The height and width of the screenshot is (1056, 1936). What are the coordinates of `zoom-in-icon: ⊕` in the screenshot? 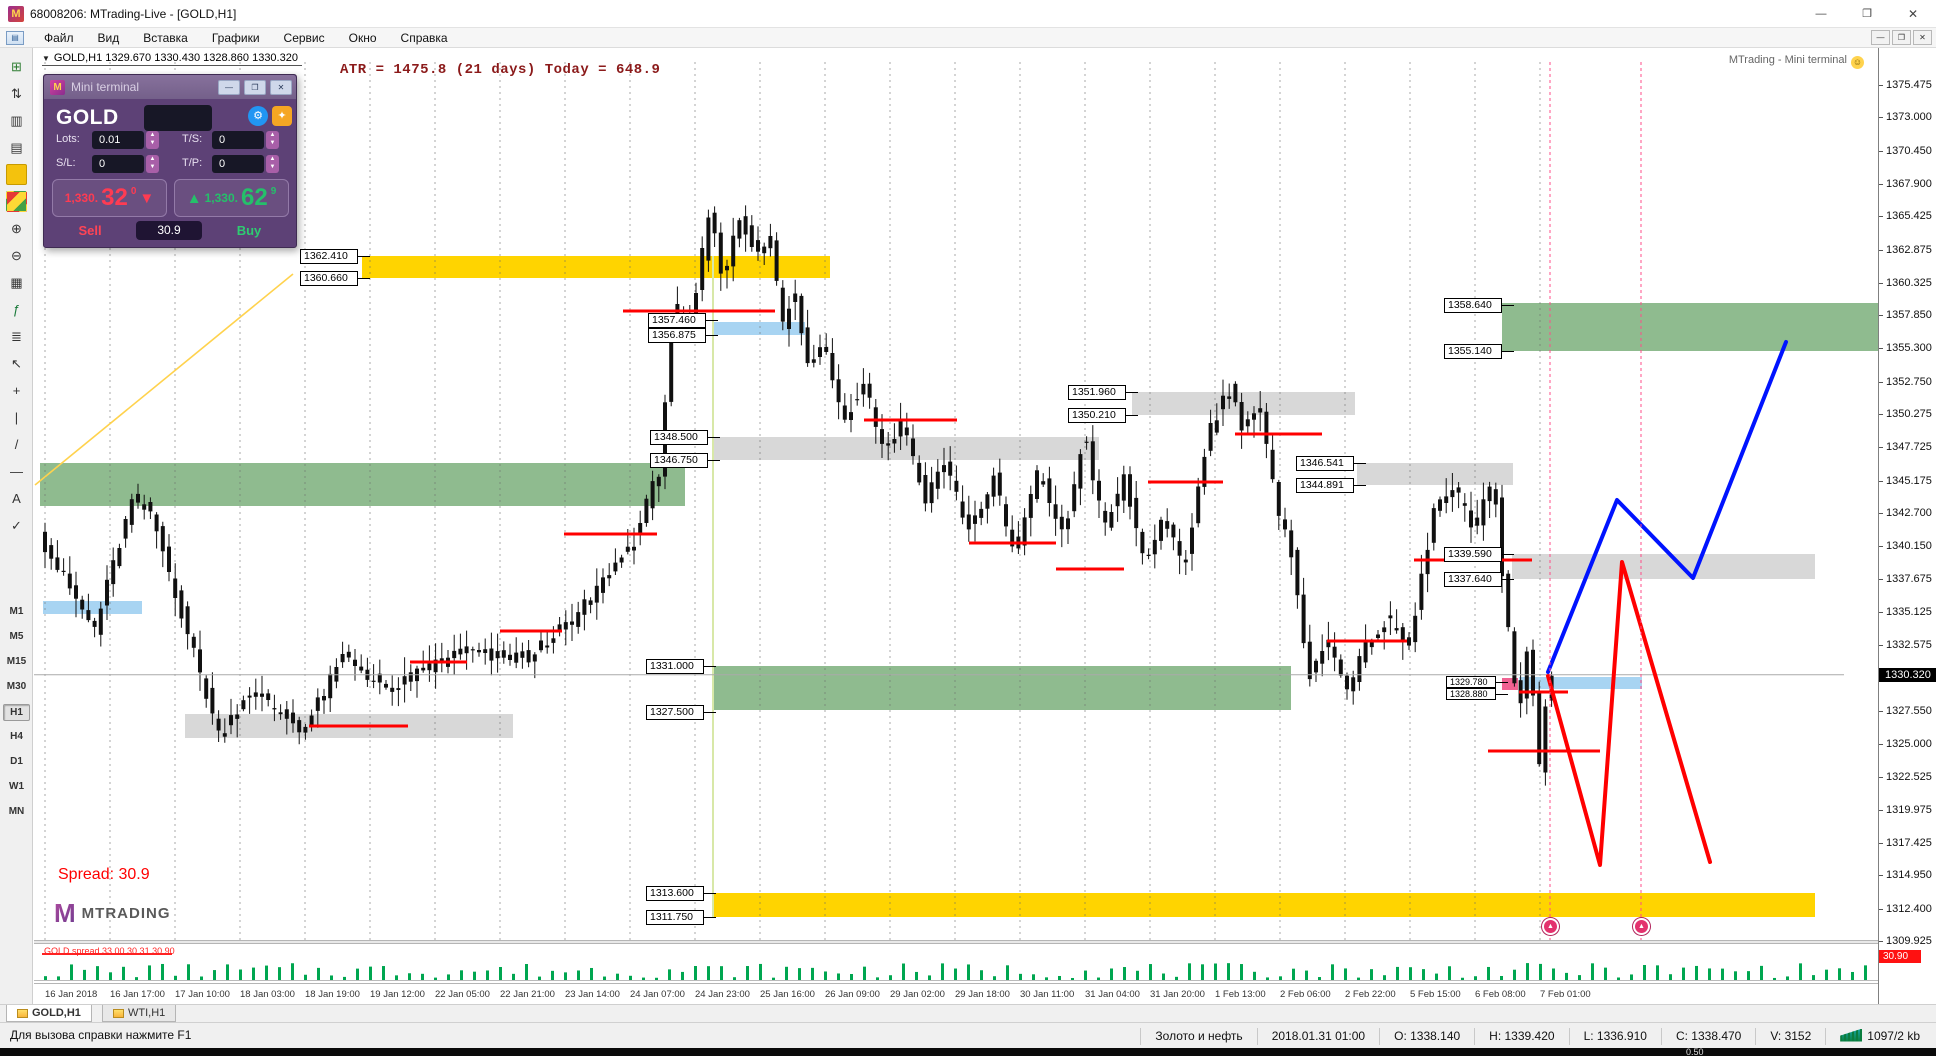 It's located at (16, 228).